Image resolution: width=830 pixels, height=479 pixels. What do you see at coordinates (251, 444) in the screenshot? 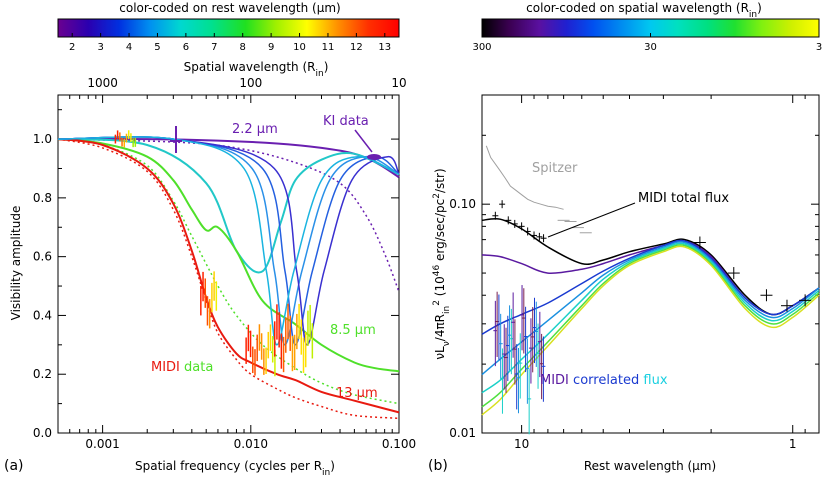
I see `x-tick-label-a: 0.010` at bounding box center [251, 444].